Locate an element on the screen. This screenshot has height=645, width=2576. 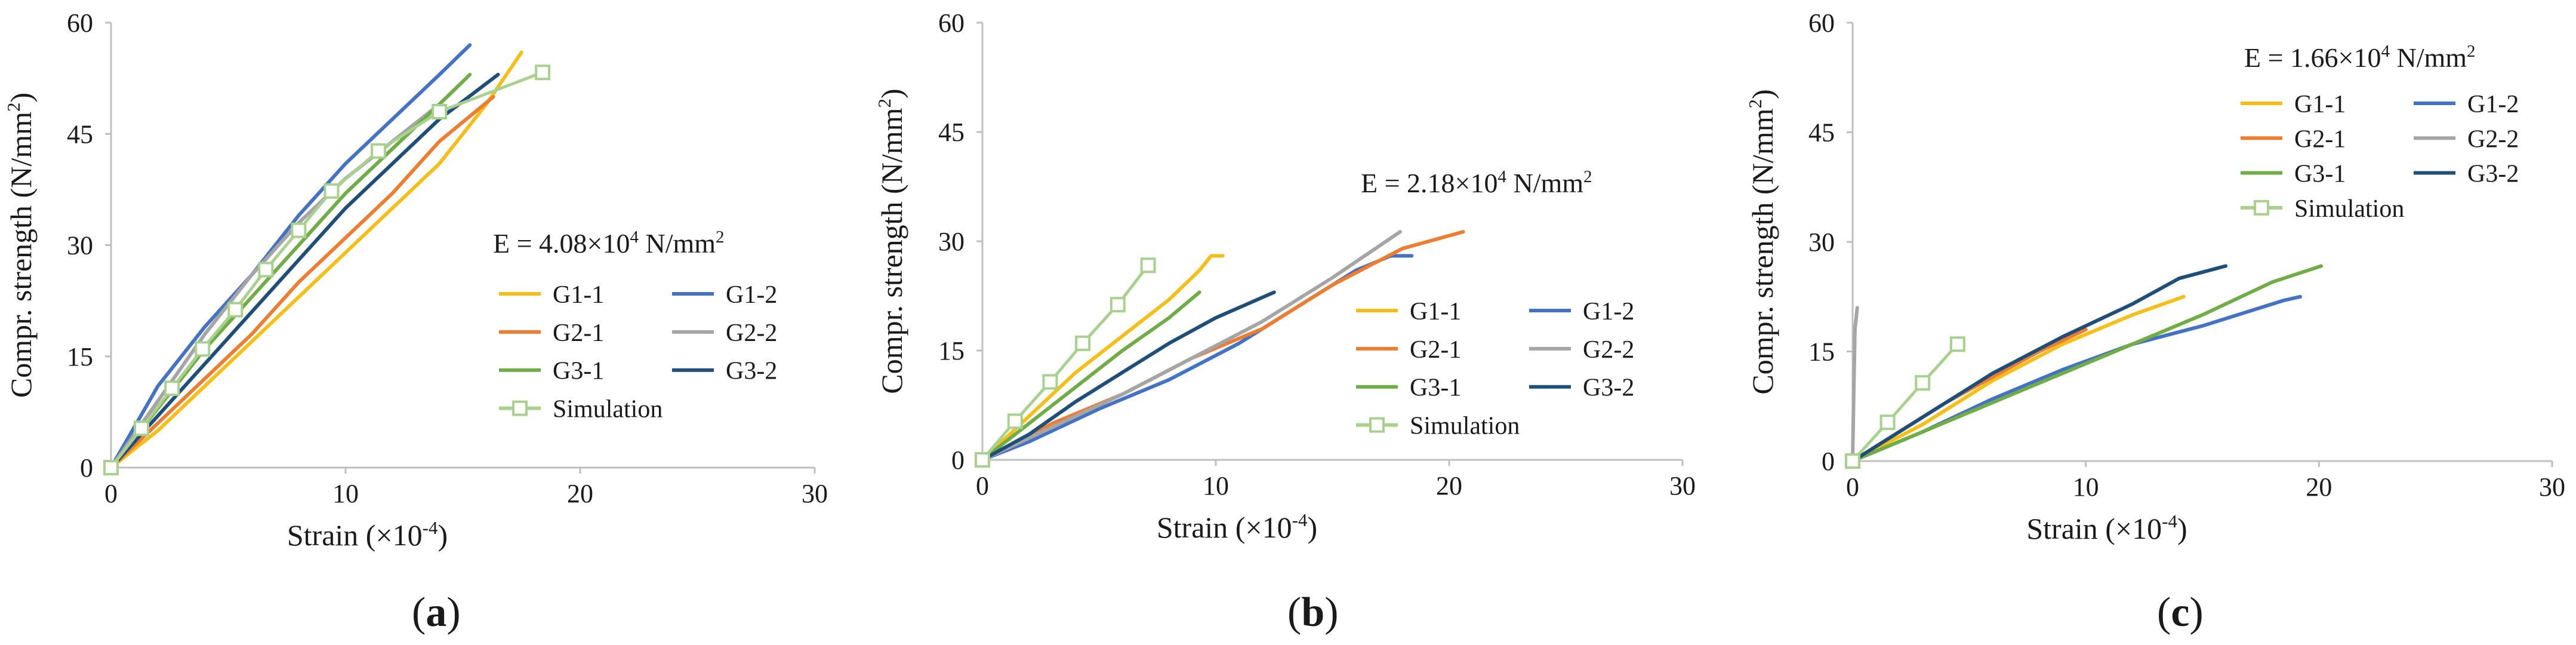
modulus-annotation: E = 4.08×104 N/mm2 is located at coordinates (609, 243).